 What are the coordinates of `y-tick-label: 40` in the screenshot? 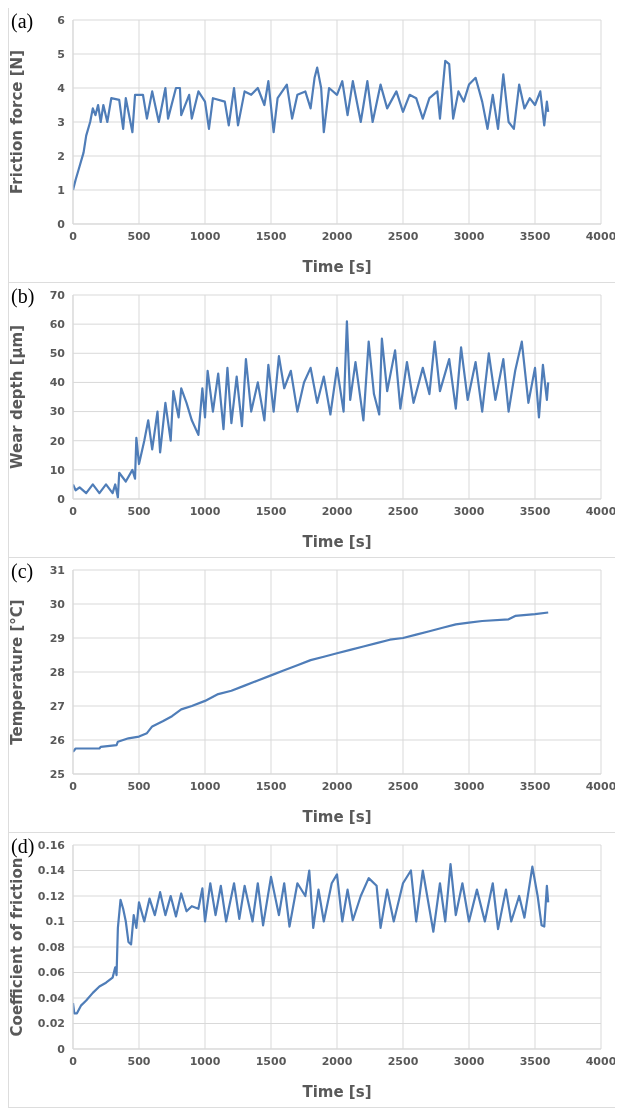 It's located at (57, 383).